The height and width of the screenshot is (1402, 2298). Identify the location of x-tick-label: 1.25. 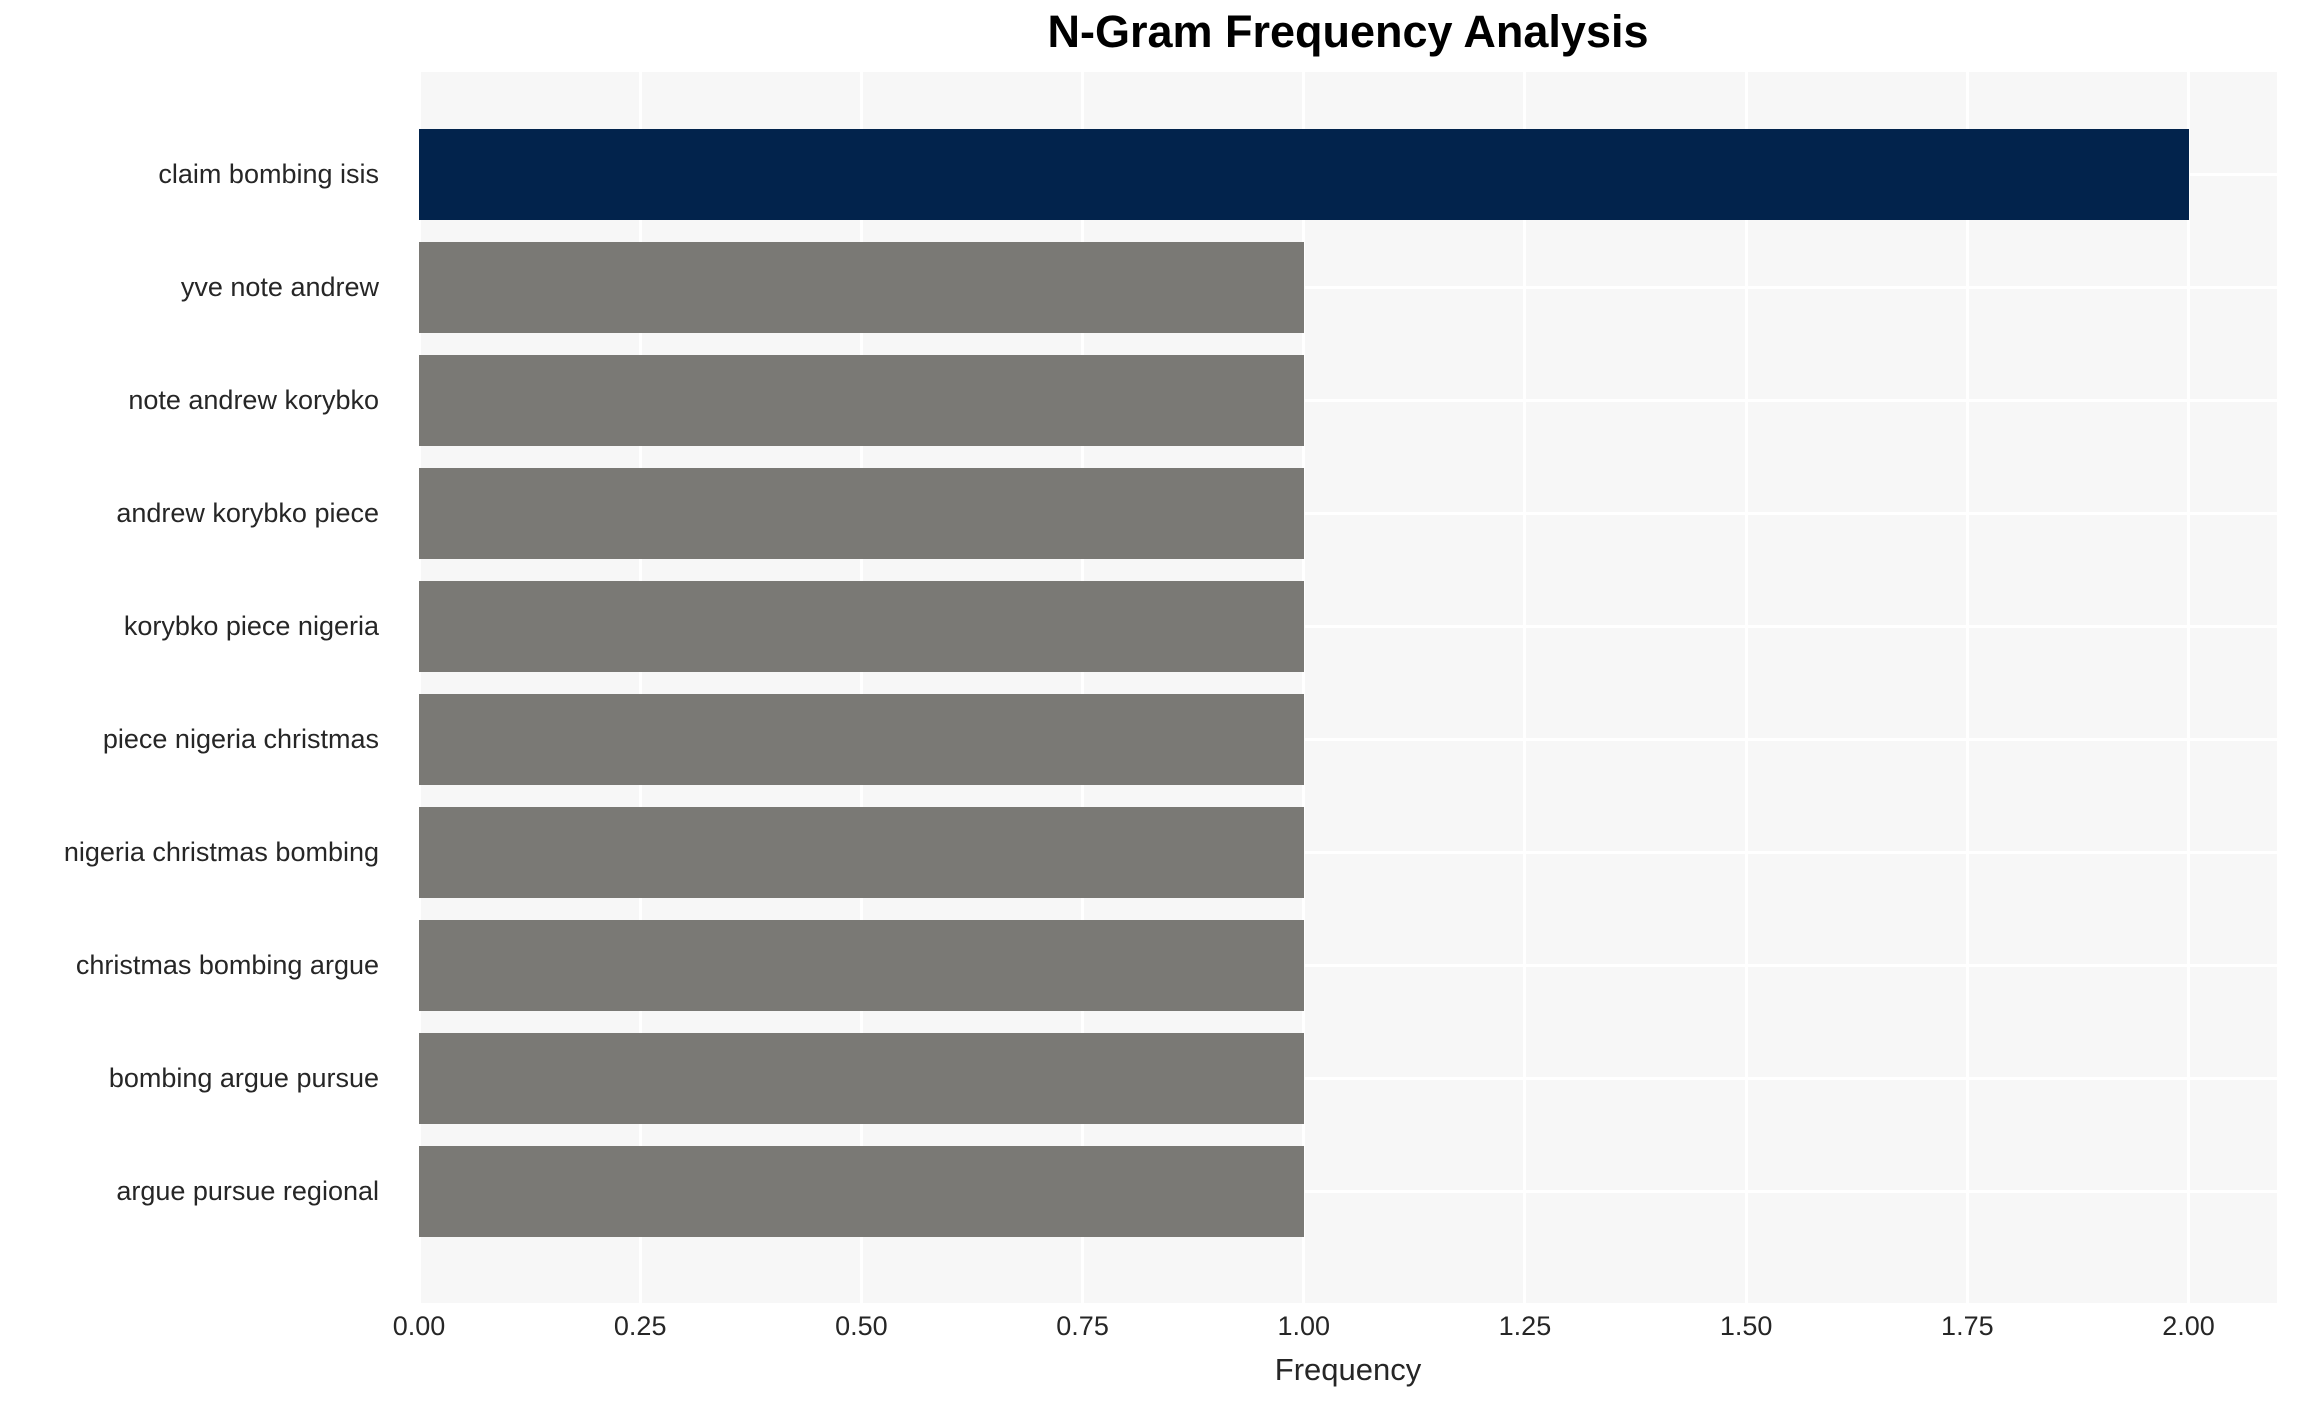
(1525, 1326).